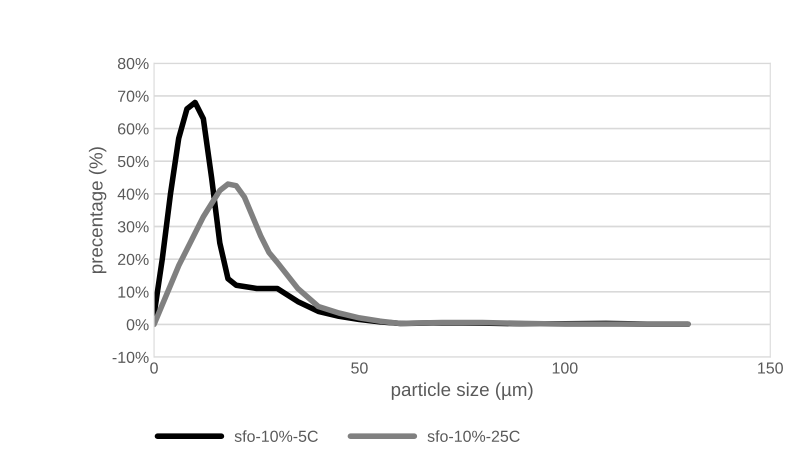  I want to click on y-tick-label: 0%, so click(137, 324).